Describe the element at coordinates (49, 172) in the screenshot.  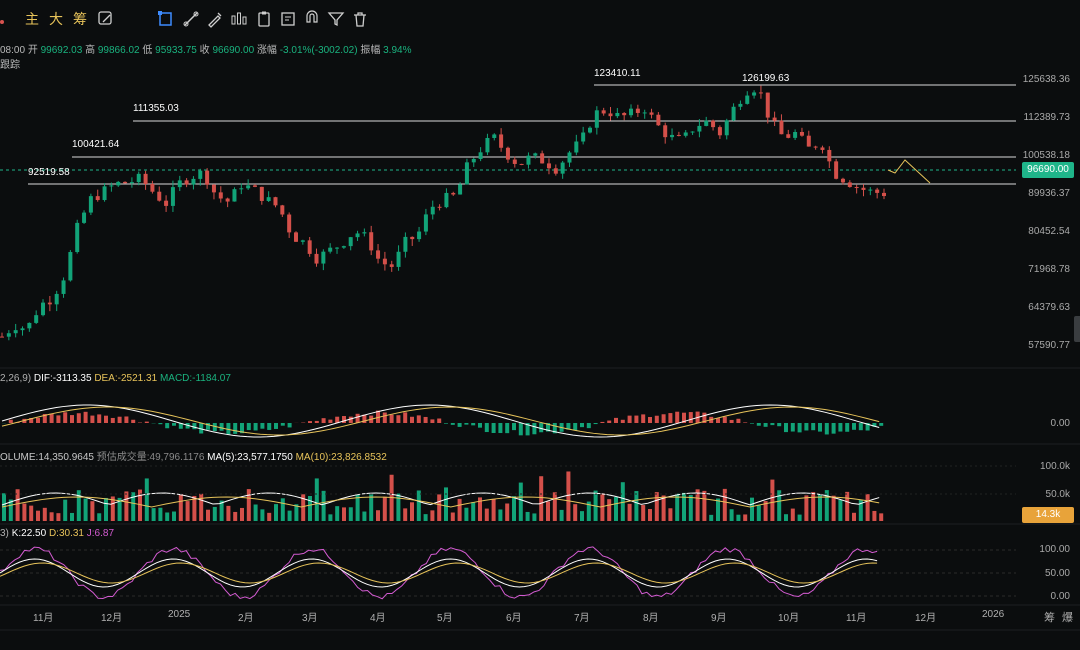
I see `level-label-92519: 92519.58` at that location.